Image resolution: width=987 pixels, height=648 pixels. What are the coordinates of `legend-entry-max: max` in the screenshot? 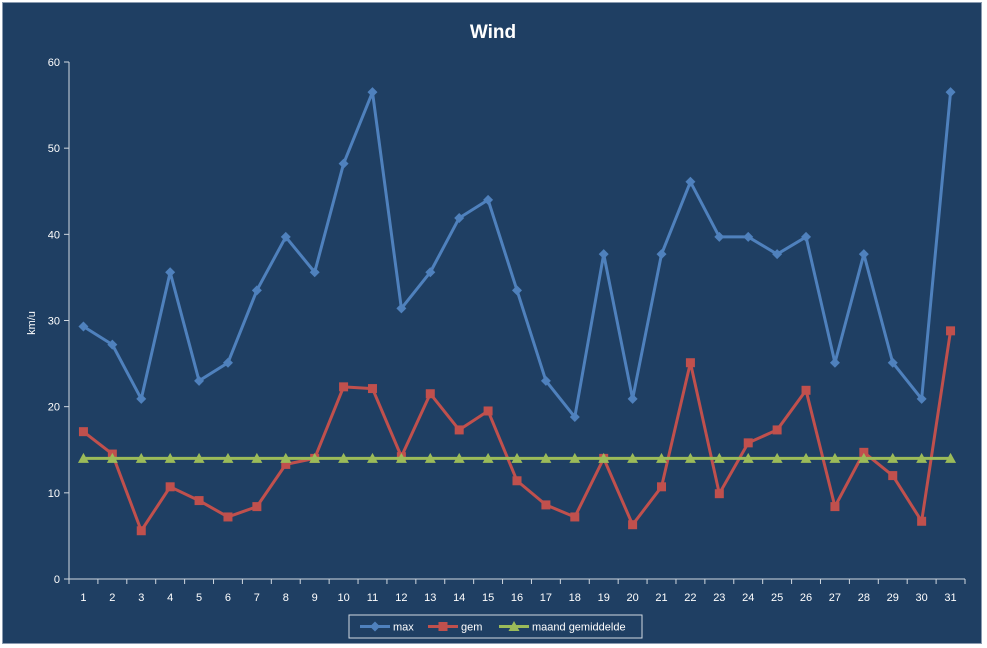 It's located at (387, 627).